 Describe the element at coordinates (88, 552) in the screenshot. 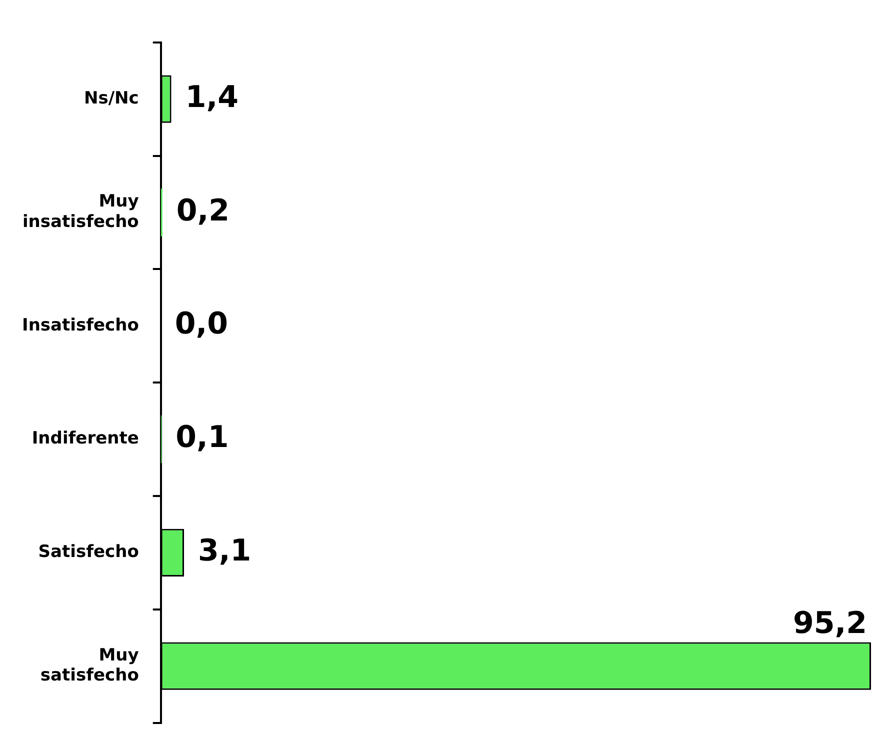

I see `y-tick-label: Satisfecho` at that location.